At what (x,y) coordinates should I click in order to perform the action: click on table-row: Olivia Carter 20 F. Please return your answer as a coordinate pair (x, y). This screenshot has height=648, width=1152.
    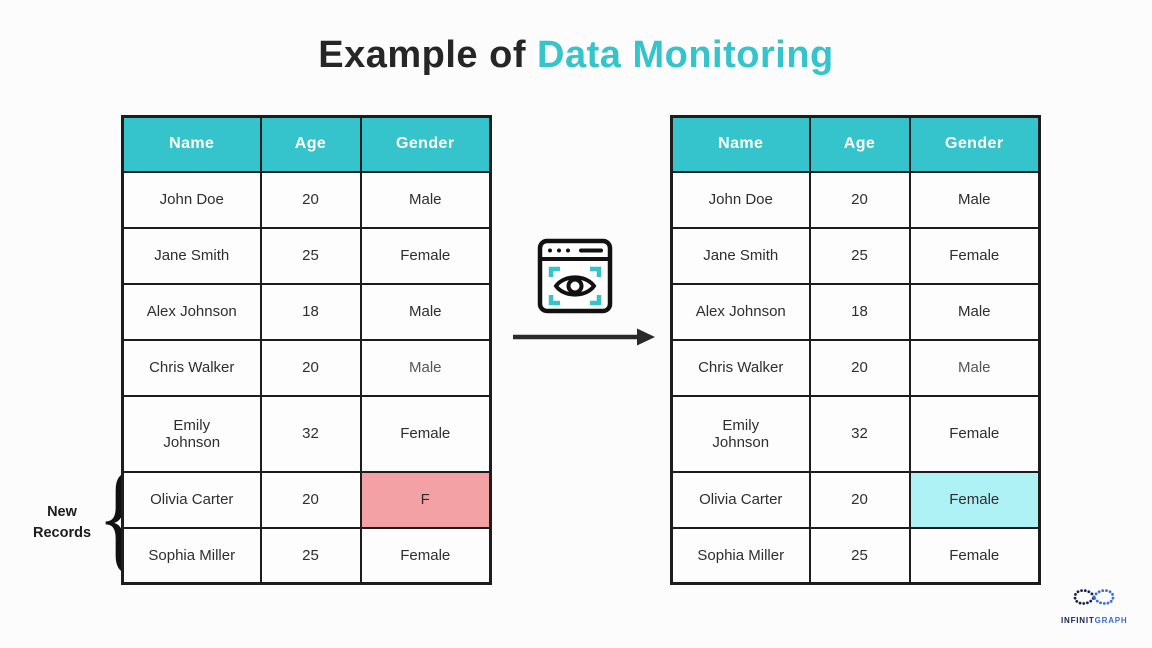
    Looking at the image, I should click on (306, 499).